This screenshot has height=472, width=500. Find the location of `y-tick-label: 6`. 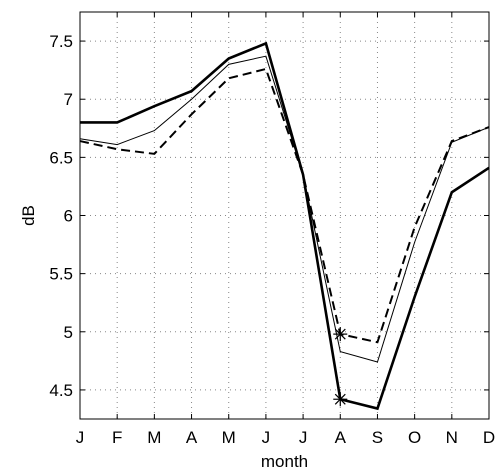

y-tick-label: 6 is located at coordinates (68, 216).